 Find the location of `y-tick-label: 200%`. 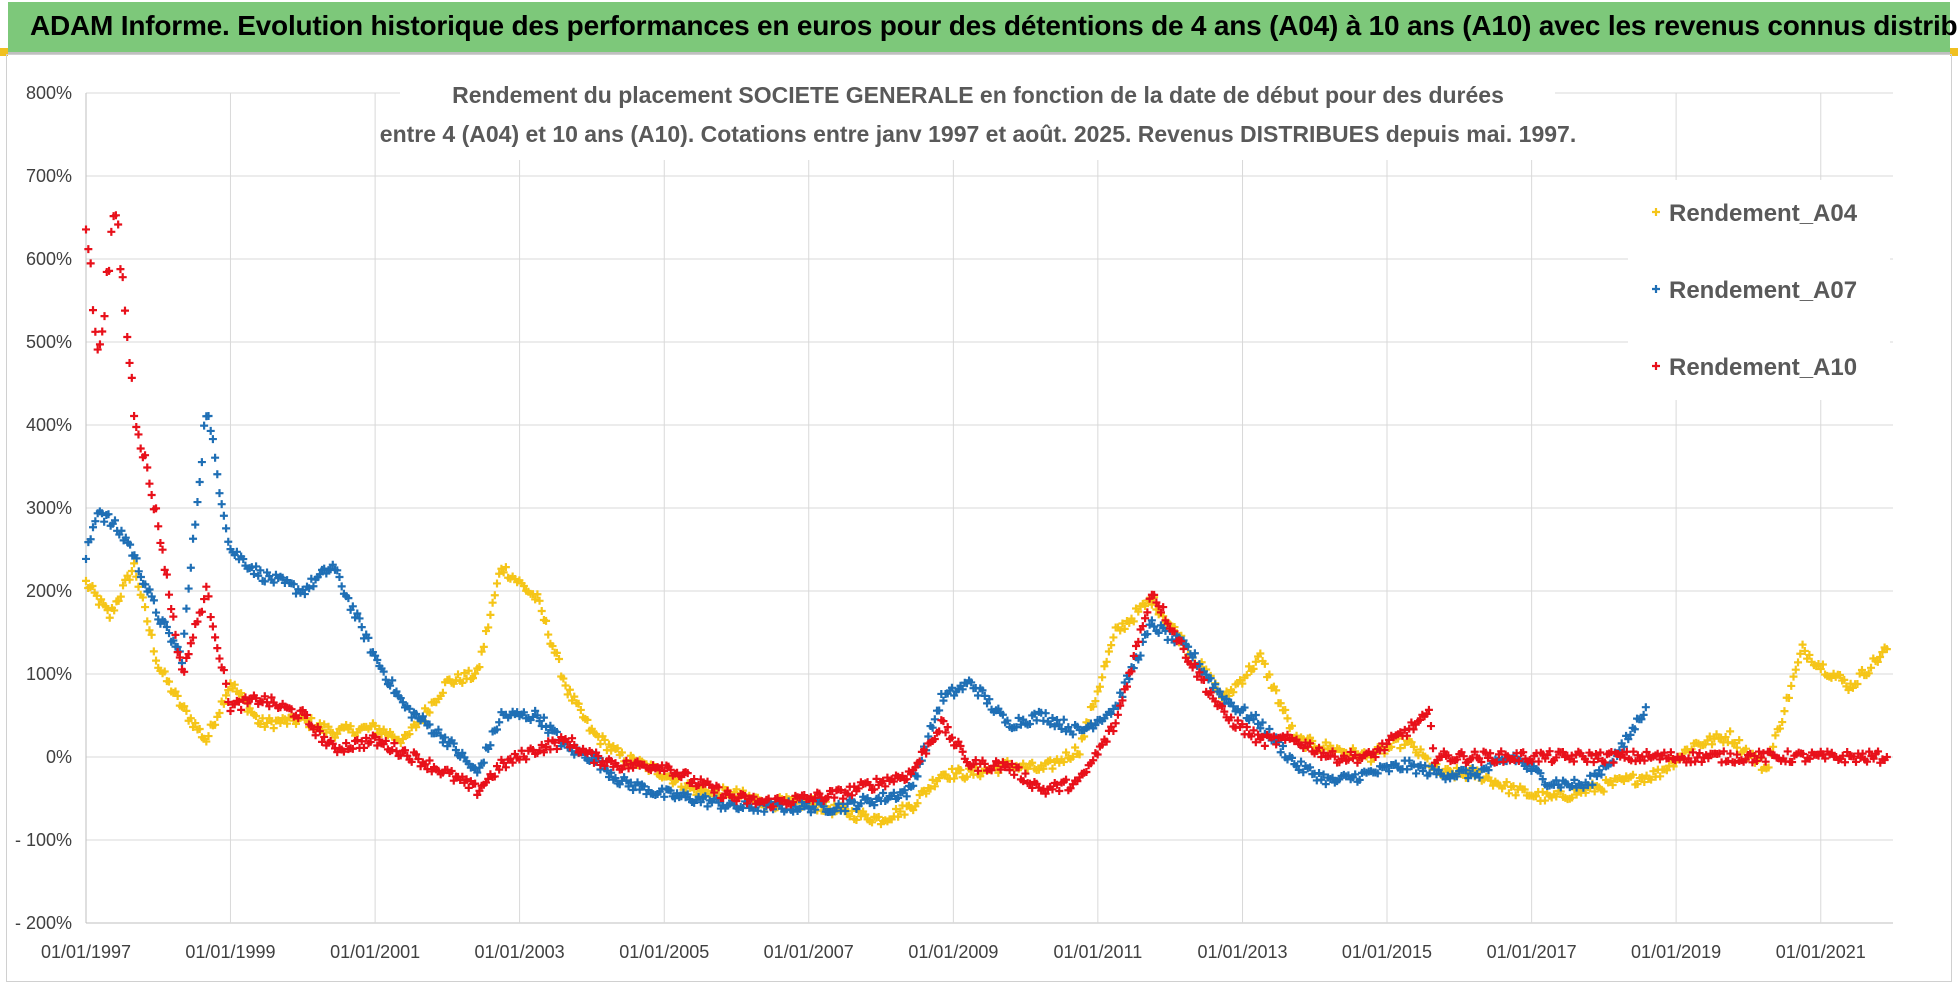

y-tick-label: 200% is located at coordinates (49, 591).